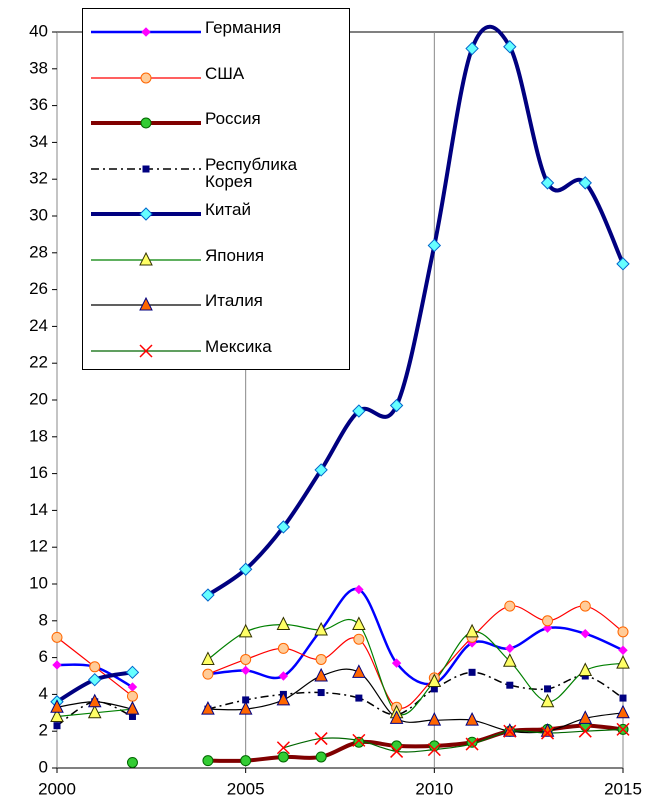 Image resolution: width=651 pixels, height=807 pixels. Describe the element at coordinates (57, 788) in the screenshot. I see `x-tick-label: 2000` at that location.